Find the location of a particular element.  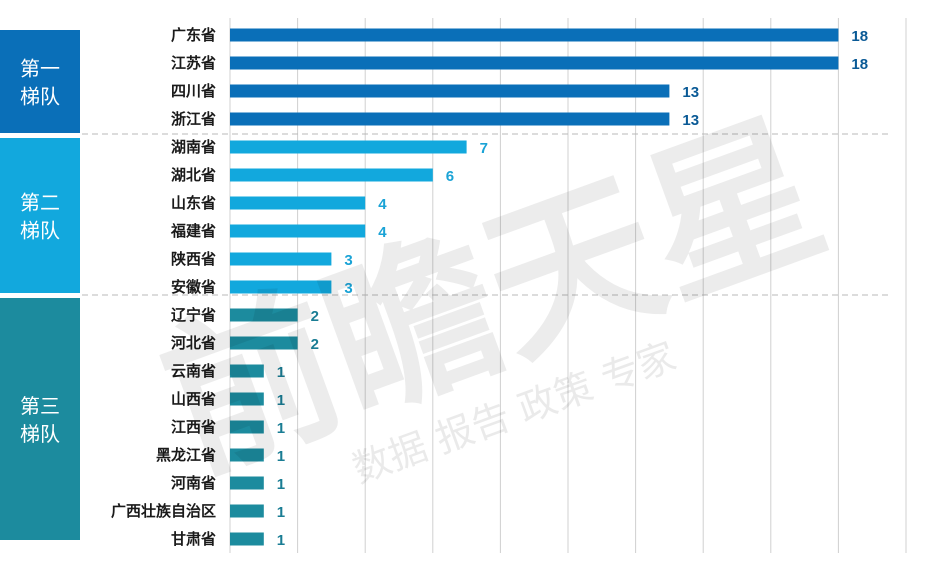

category-label: 江西省 is located at coordinates (193, 427).